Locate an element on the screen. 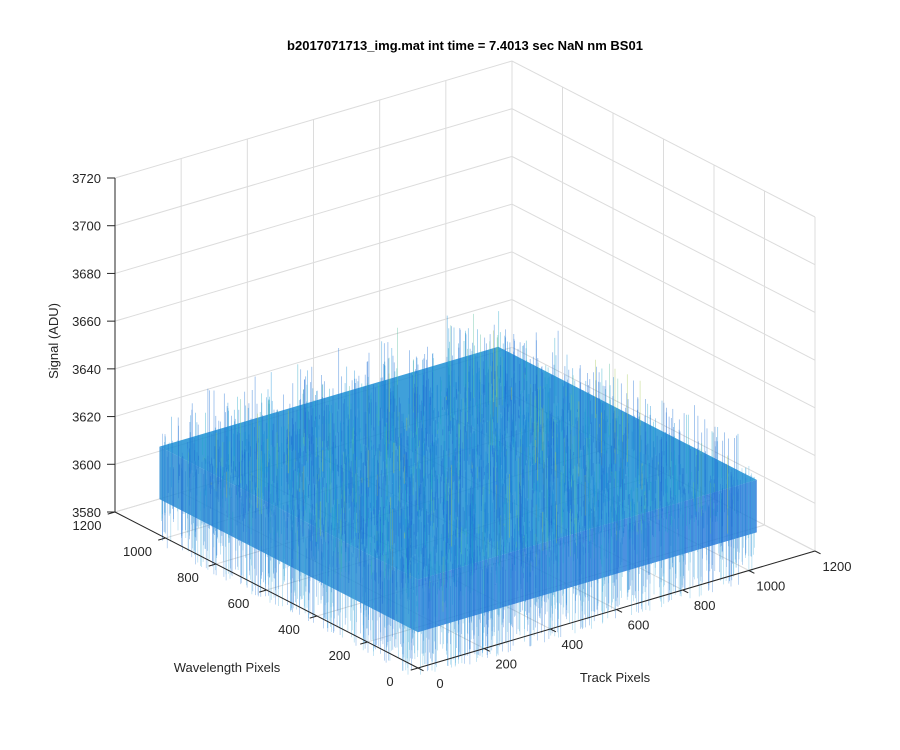  z-tick-label: 3660 is located at coordinates (86, 321).